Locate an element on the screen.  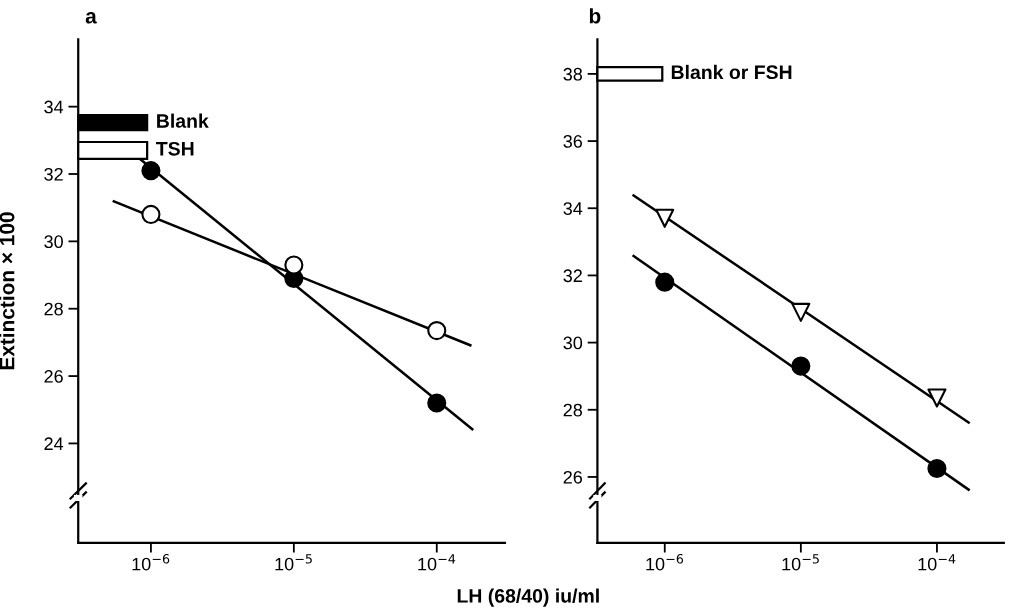
y-tick-label: 38 is located at coordinates (573, 74).